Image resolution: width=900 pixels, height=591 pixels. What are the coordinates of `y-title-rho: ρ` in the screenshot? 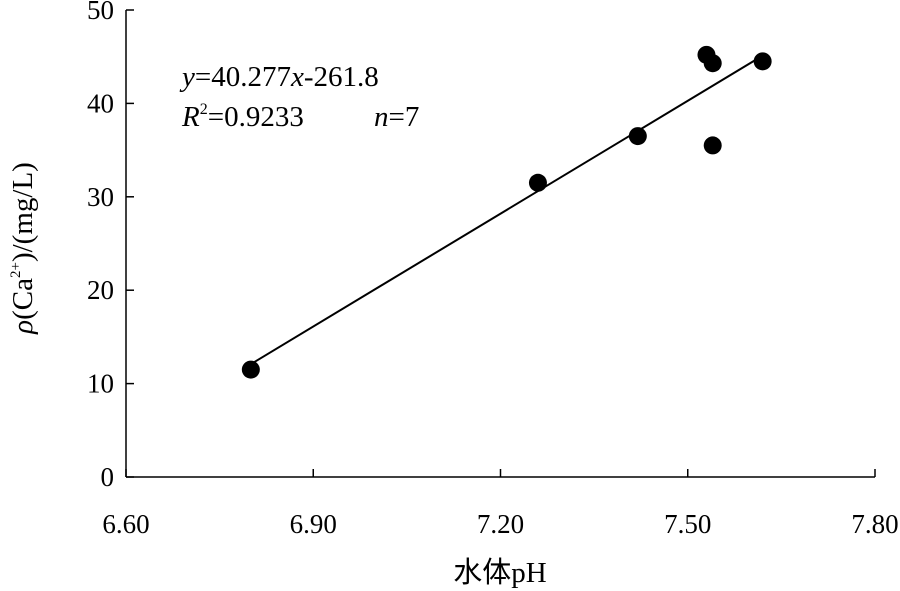 It's located at (23, 327).